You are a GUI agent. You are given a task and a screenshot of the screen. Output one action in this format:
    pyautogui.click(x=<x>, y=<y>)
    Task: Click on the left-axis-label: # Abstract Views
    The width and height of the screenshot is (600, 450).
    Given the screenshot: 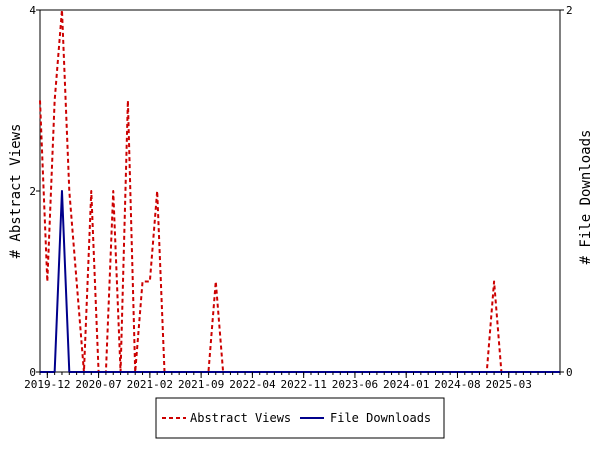 What is the action you would take?
    pyautogui.click(x=16, y=191)
    